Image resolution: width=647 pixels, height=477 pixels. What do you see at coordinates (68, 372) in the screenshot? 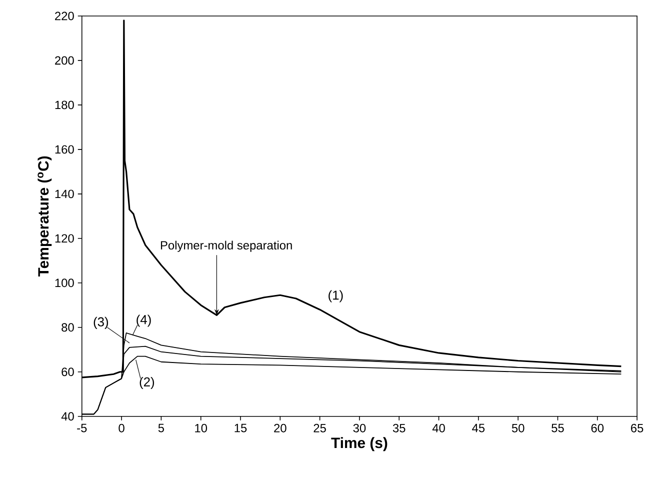
I see `y-tick-label: 60` at bounding box center [68, 372].